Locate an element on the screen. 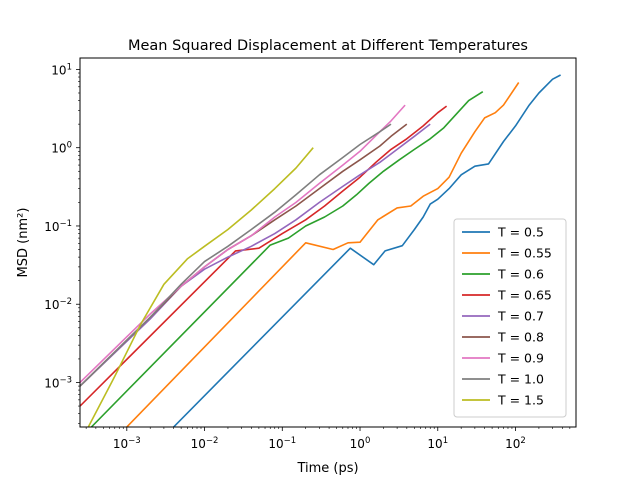 The image size is (640, 480). legend-label-4: T = 0.7 is located at coordinates (520, 316).